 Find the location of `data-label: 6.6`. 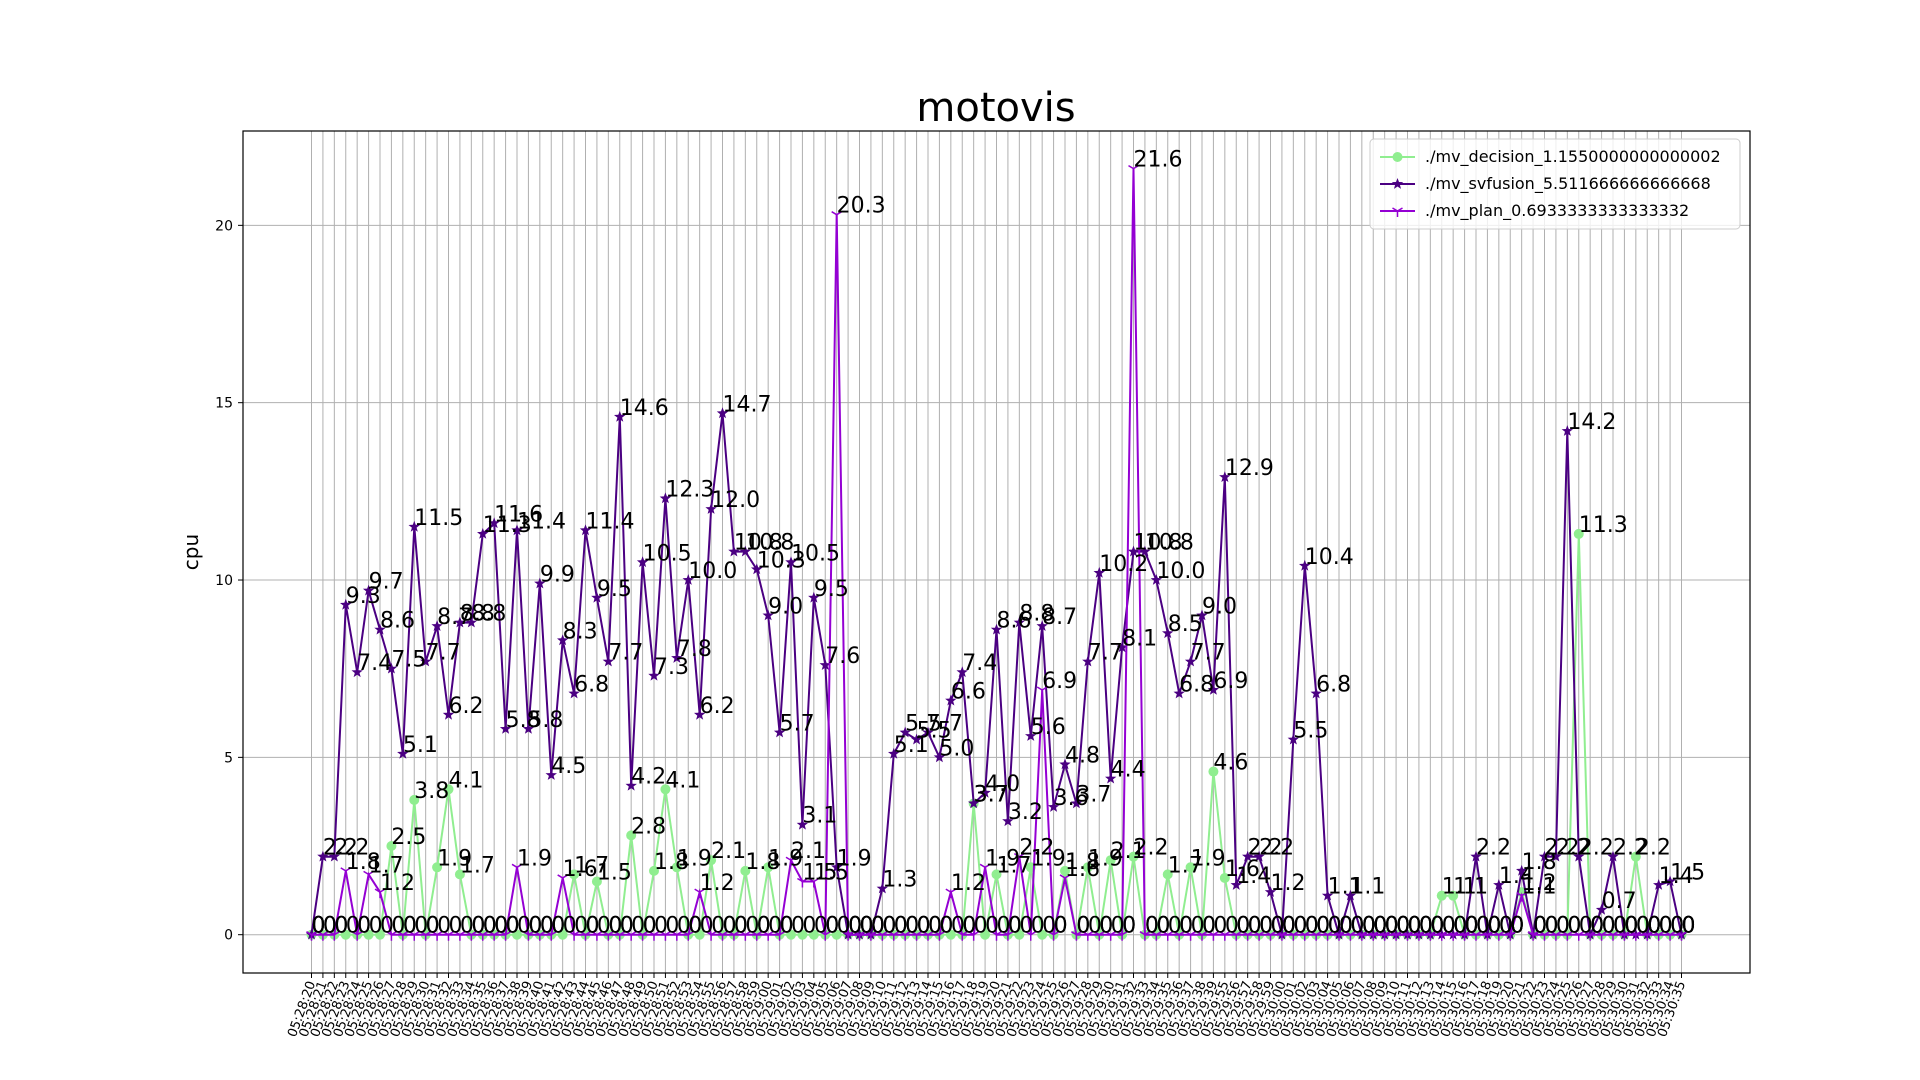

data-label: 6.6 is located at coordinates (968, 692).